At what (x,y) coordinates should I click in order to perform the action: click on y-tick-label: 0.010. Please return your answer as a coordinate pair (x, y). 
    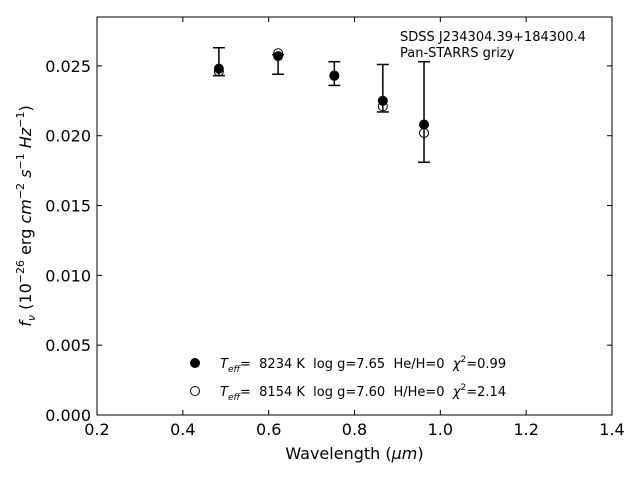
    Looking at the image, I should click on (68, 275).